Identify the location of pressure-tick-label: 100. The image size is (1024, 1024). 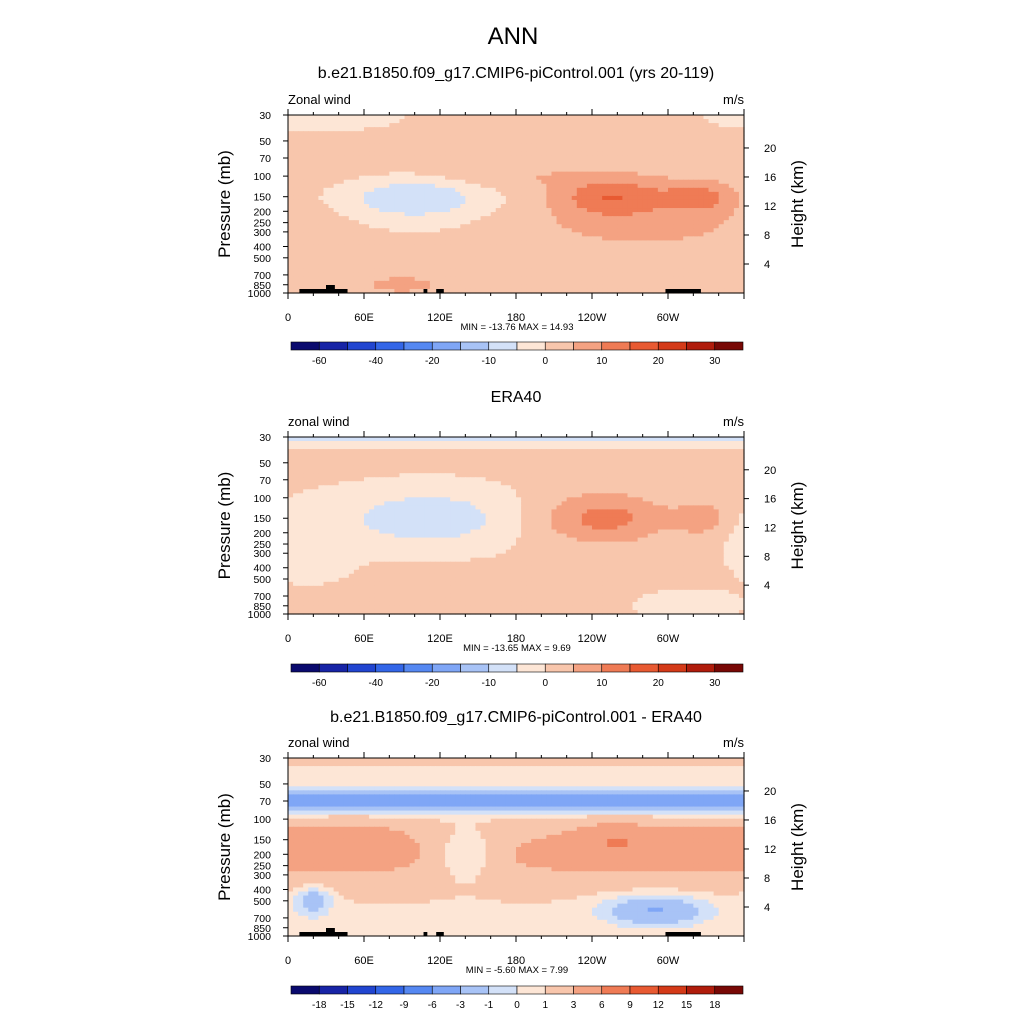
(262, 177).